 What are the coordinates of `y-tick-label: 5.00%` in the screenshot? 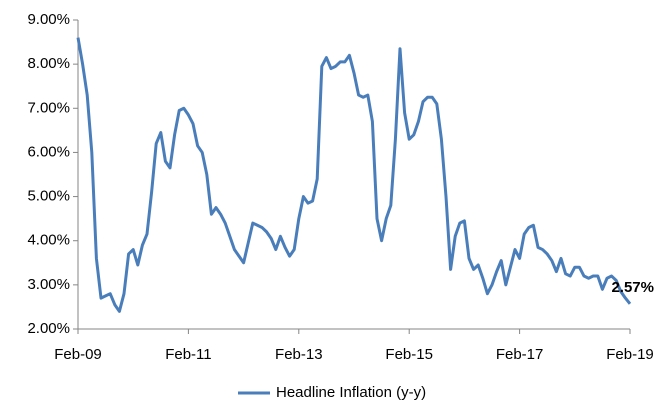 It's located at (48, 196).